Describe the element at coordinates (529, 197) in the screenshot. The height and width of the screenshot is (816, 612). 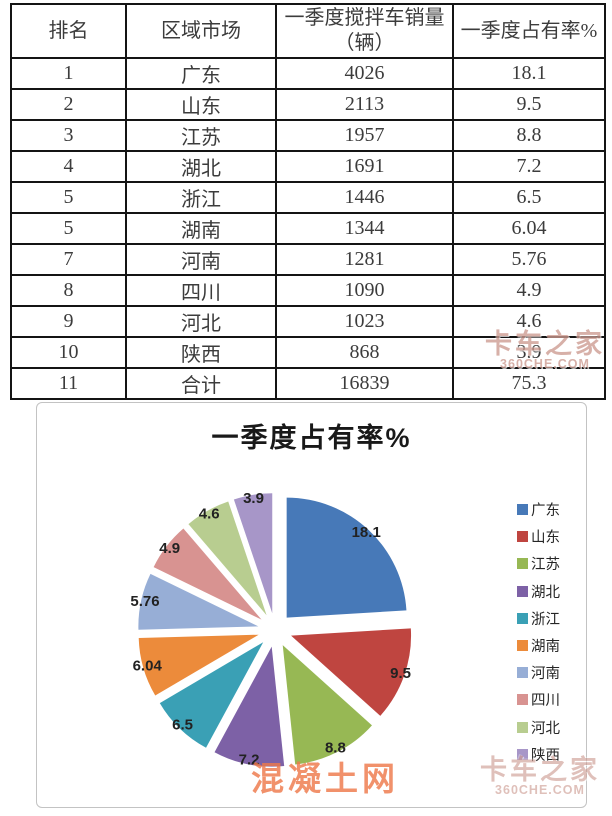
I see `cell-share: 6.5` at that location.